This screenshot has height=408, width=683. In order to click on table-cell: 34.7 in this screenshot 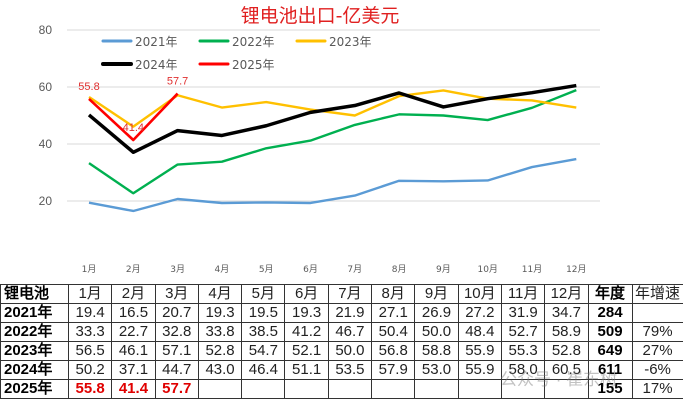, I will do `click(566, 313)`.